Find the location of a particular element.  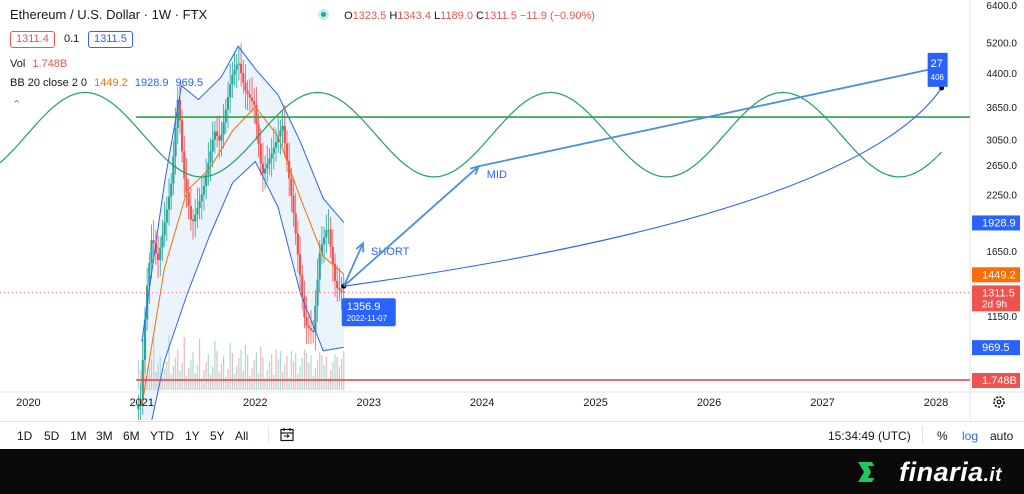

trend-arrowhead is located at coordinates (475, 169).